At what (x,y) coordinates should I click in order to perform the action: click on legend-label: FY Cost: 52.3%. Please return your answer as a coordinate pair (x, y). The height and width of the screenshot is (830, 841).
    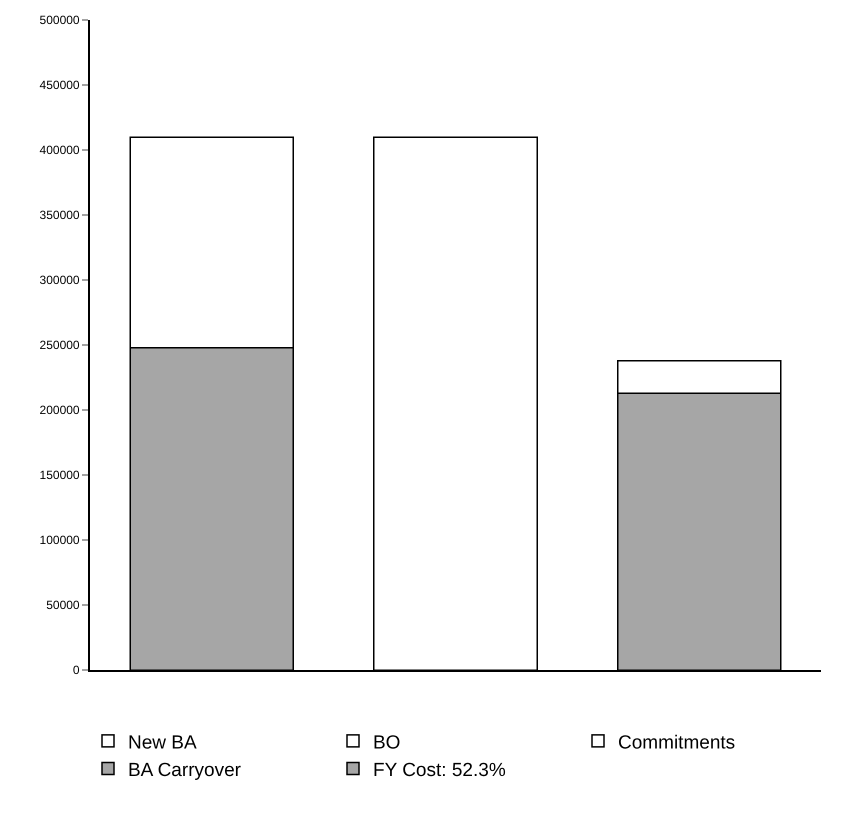
    Looking at the image, I should click on (439, 770).